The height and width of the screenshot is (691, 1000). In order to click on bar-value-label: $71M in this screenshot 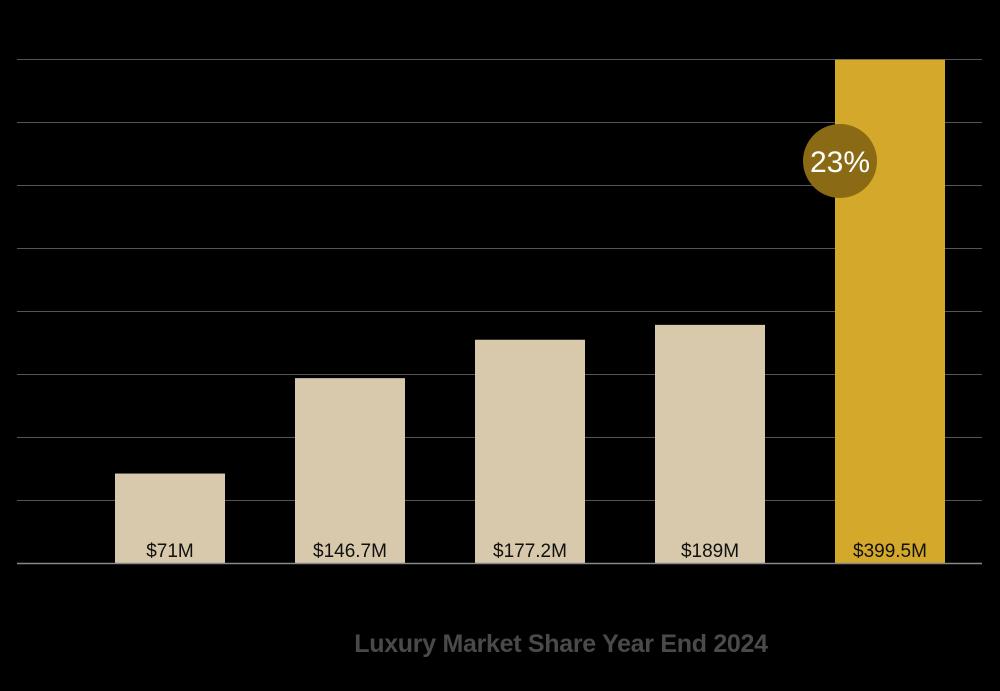, I will do `click(170, 551)`.